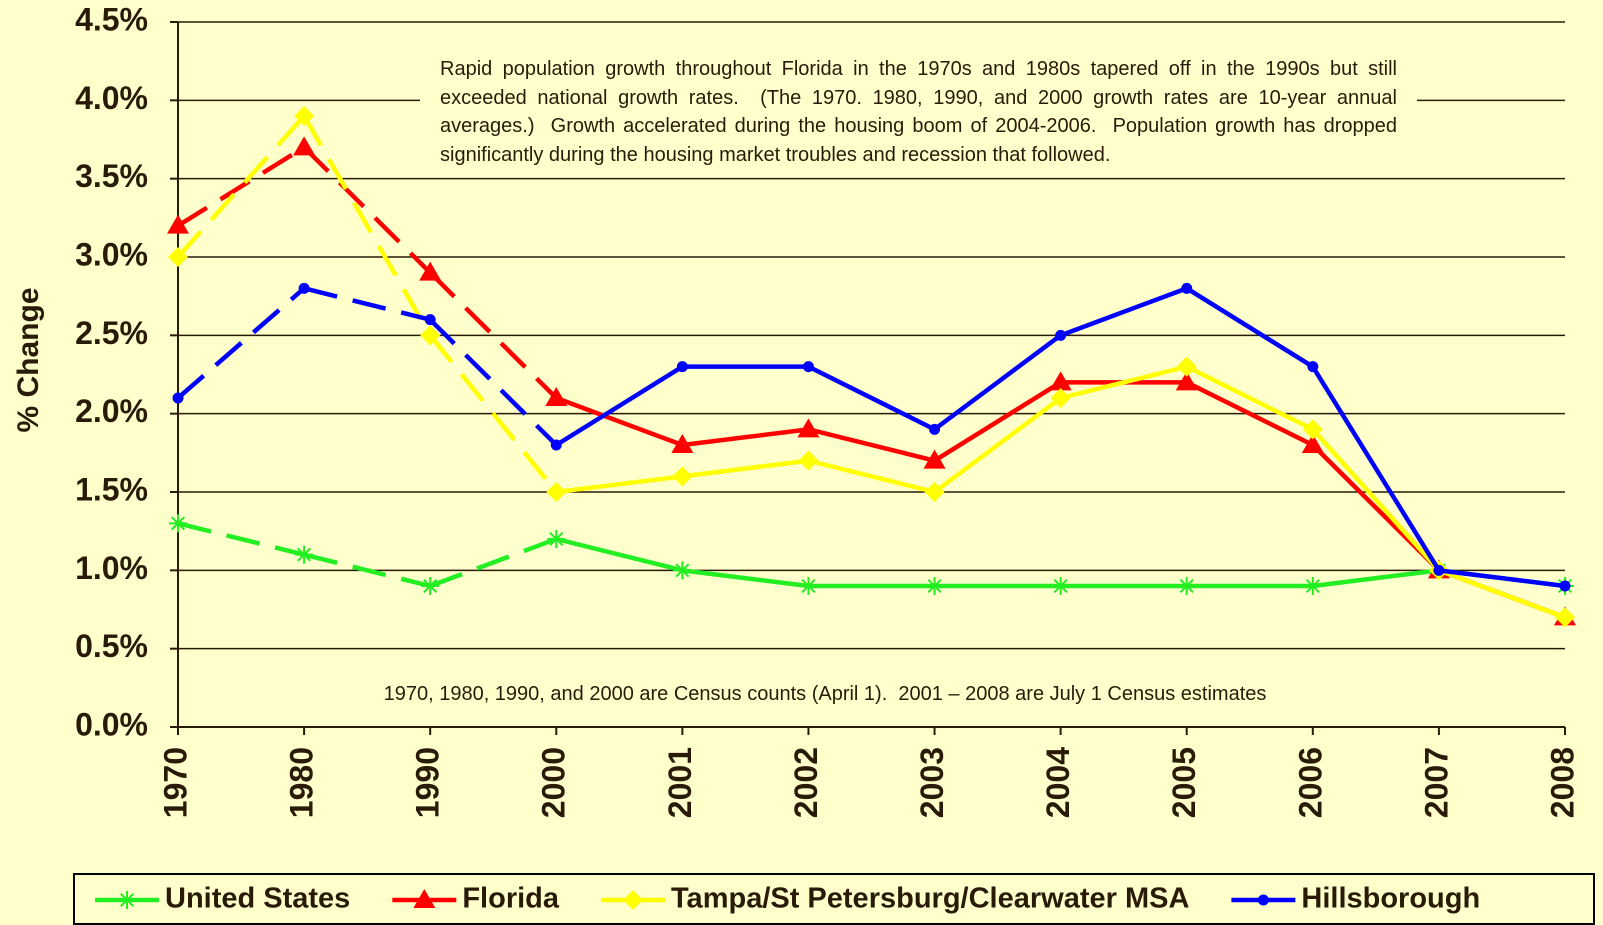 The image size is (1603, 925). What do you see at coordinates (1058, 782) in the screenshot?
I see `x-tick-label: 2004` at bounding box center [1058, 782].